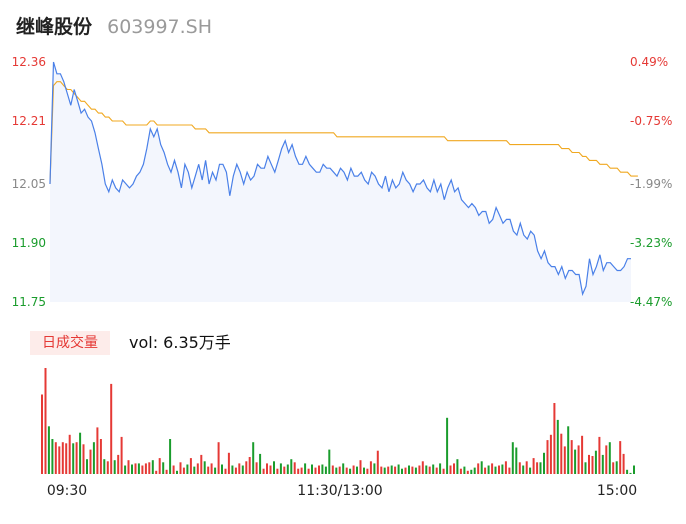 This screenshot has height=524, width=686. What do you see at coordinates (651, 121) in the screenshot?
I see `percent-tick-label: -0.75%` at bounding box center [651, 121].